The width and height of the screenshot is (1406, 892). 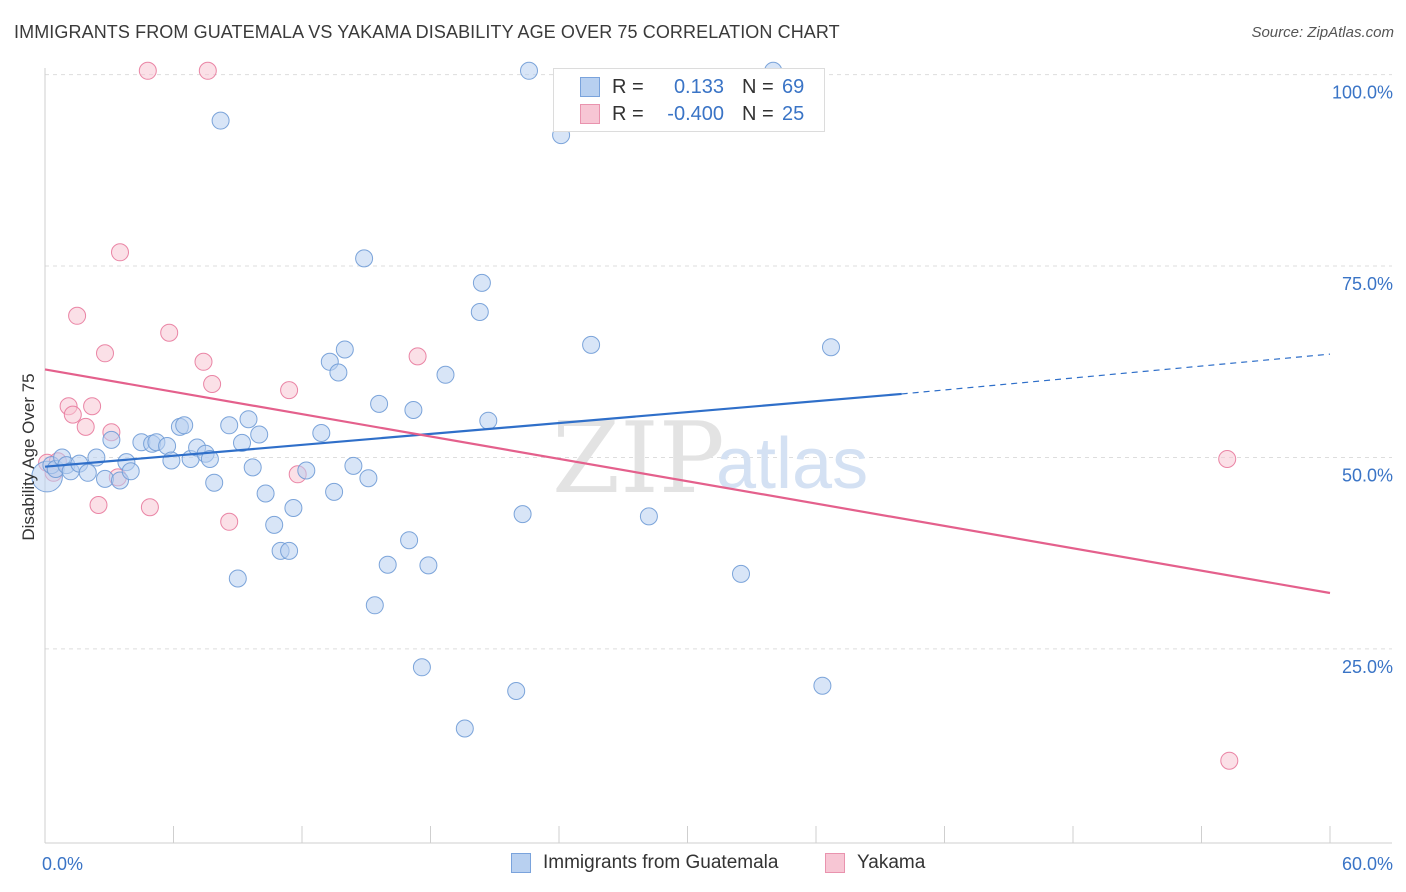 I want to click on legend-n-value: 25, so click(x=793, y=113).